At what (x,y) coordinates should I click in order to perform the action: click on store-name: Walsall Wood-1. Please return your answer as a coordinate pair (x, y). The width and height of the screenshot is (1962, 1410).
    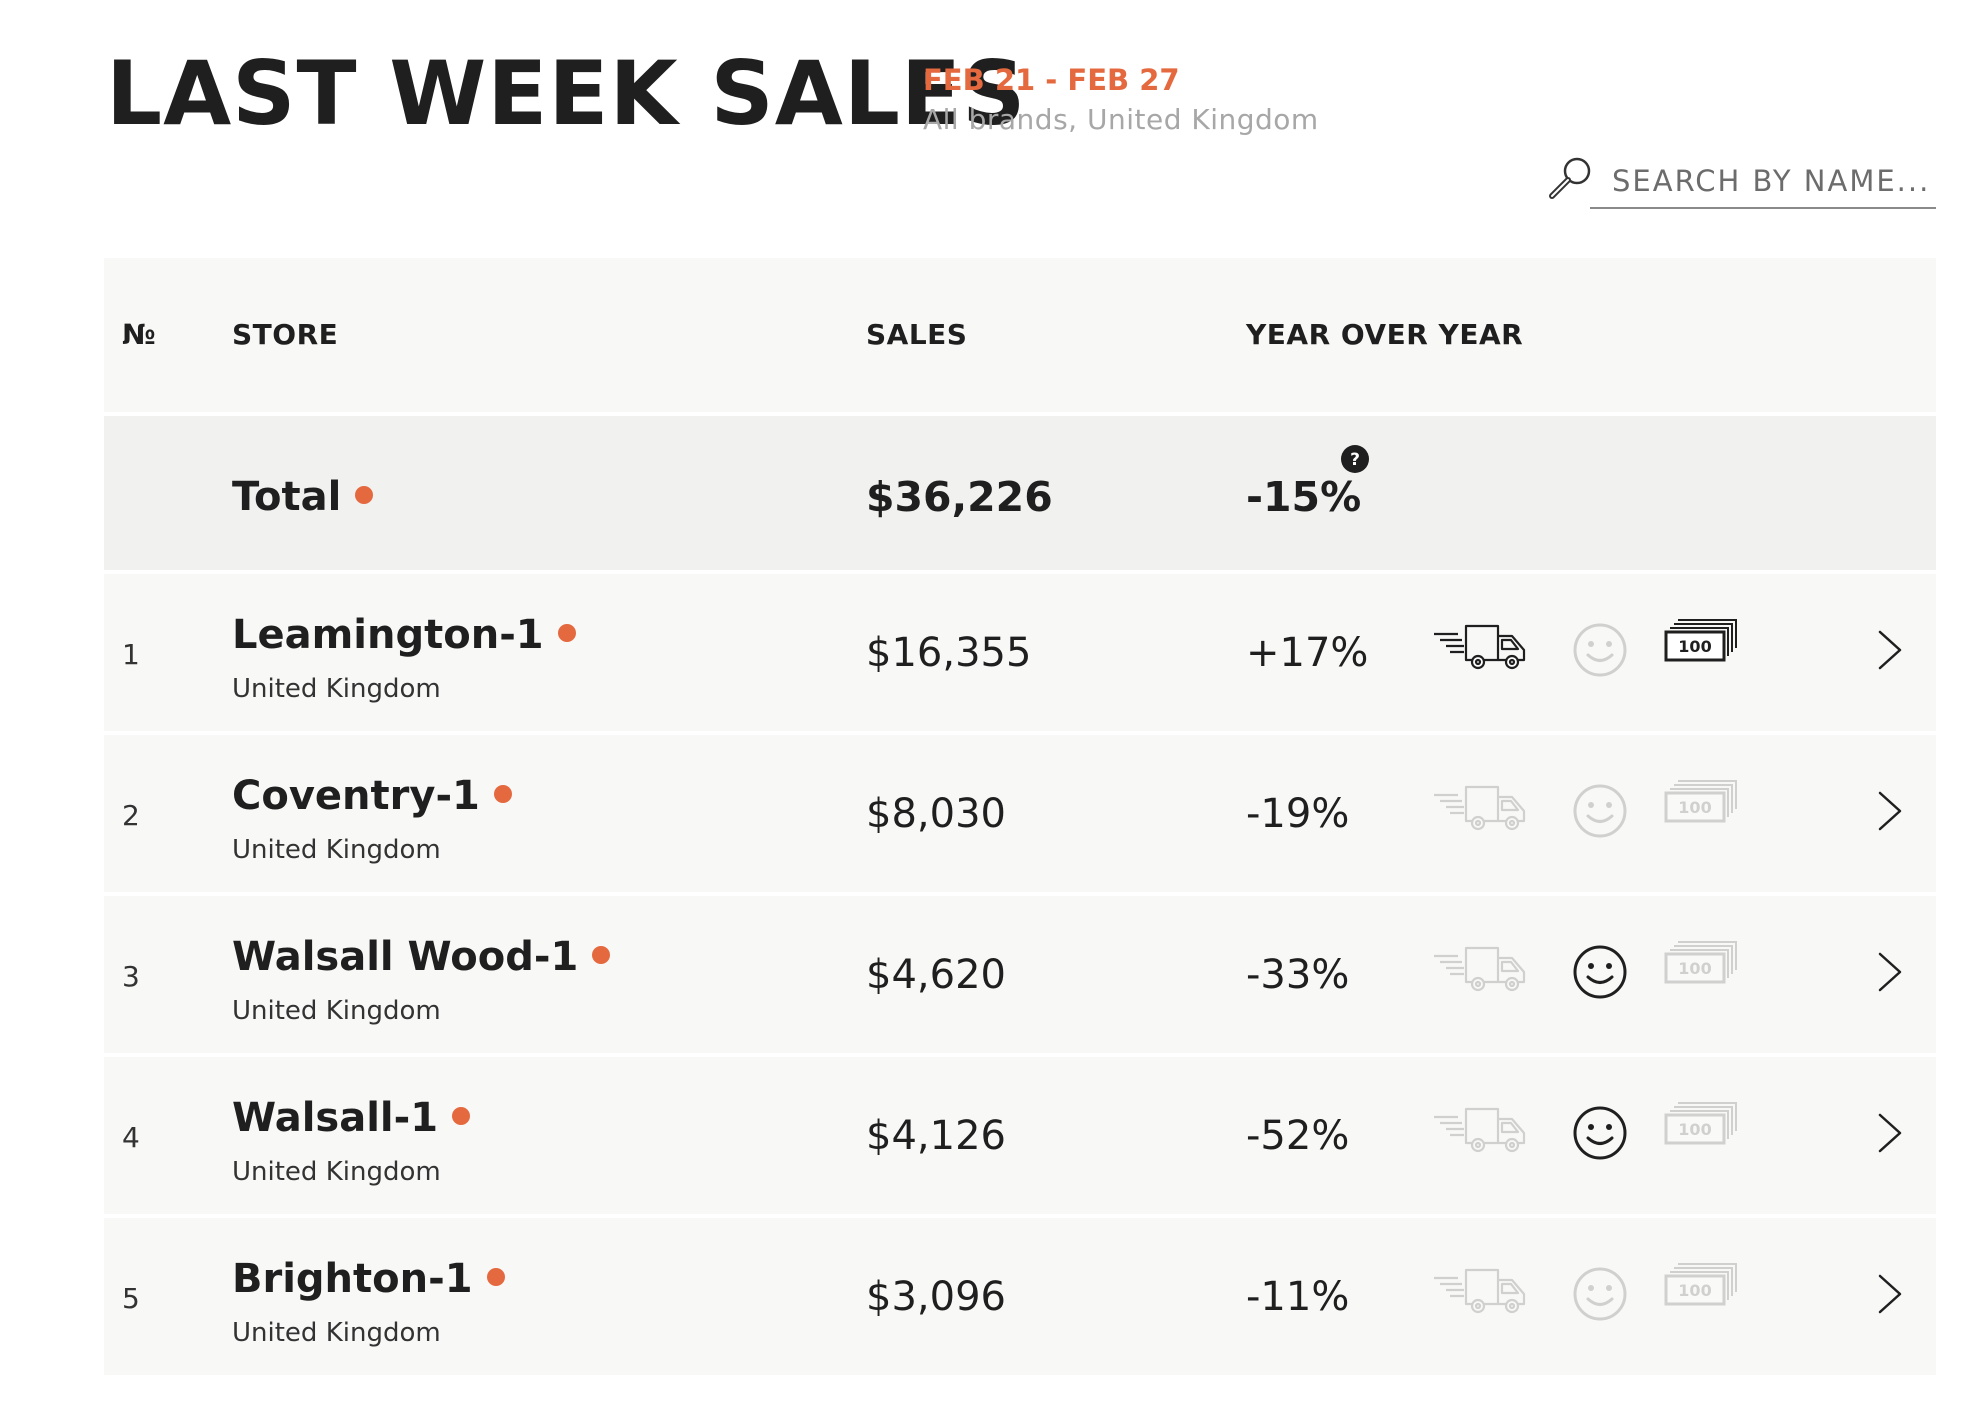
    Looking at the image, I should click on (405, 957).